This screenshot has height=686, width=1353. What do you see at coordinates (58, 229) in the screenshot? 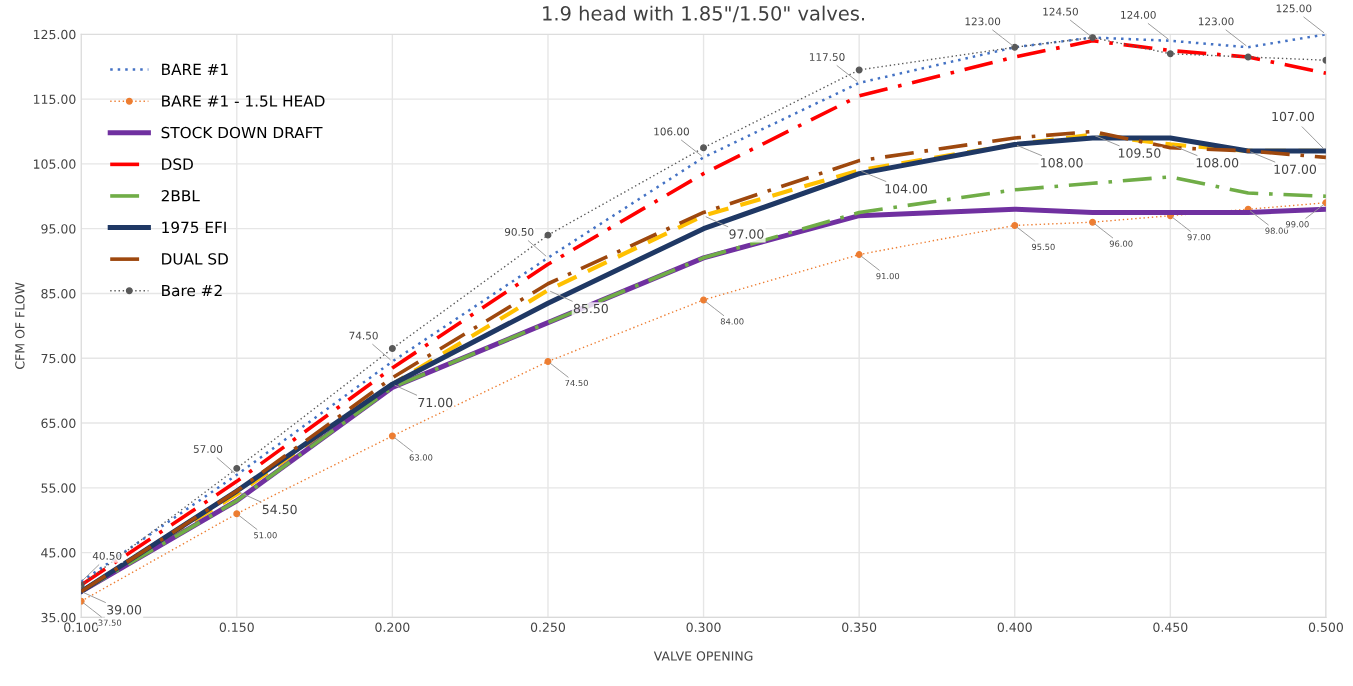
I see `y-tick-label: 95.00` at bounding box center [58, 229].